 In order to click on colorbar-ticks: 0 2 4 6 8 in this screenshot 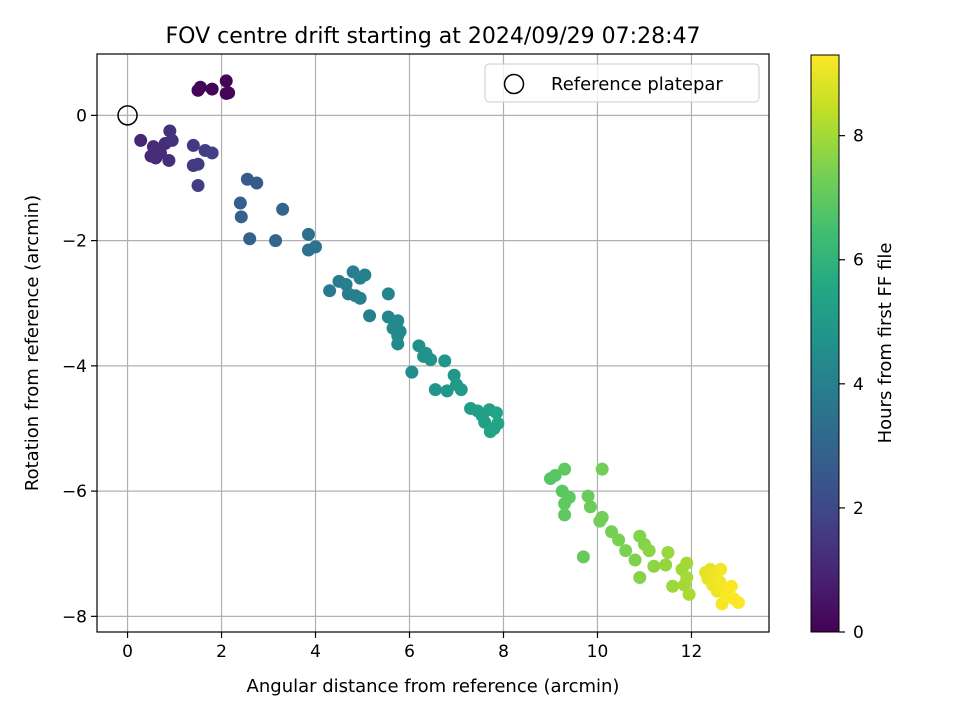, I will do `click(851, 385)`.